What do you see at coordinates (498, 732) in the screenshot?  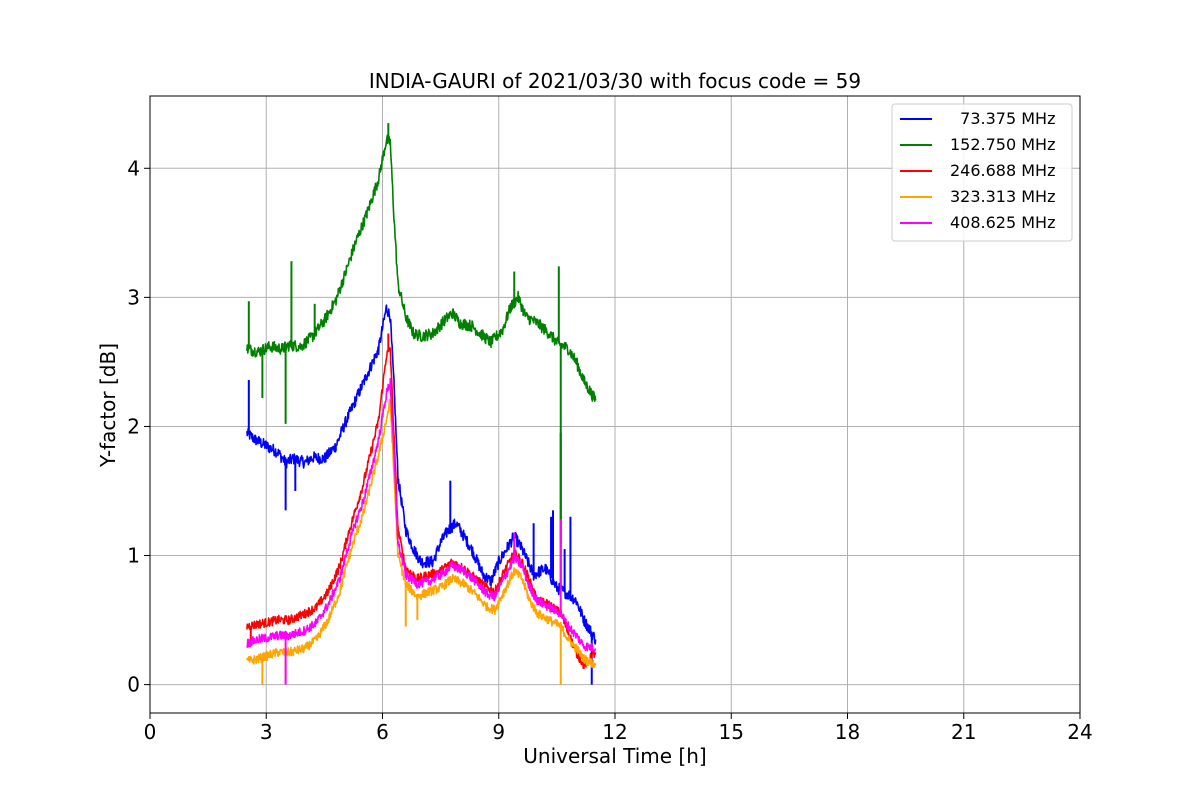 I see `x-tick-label: 9` at bounding box center [498, 732].